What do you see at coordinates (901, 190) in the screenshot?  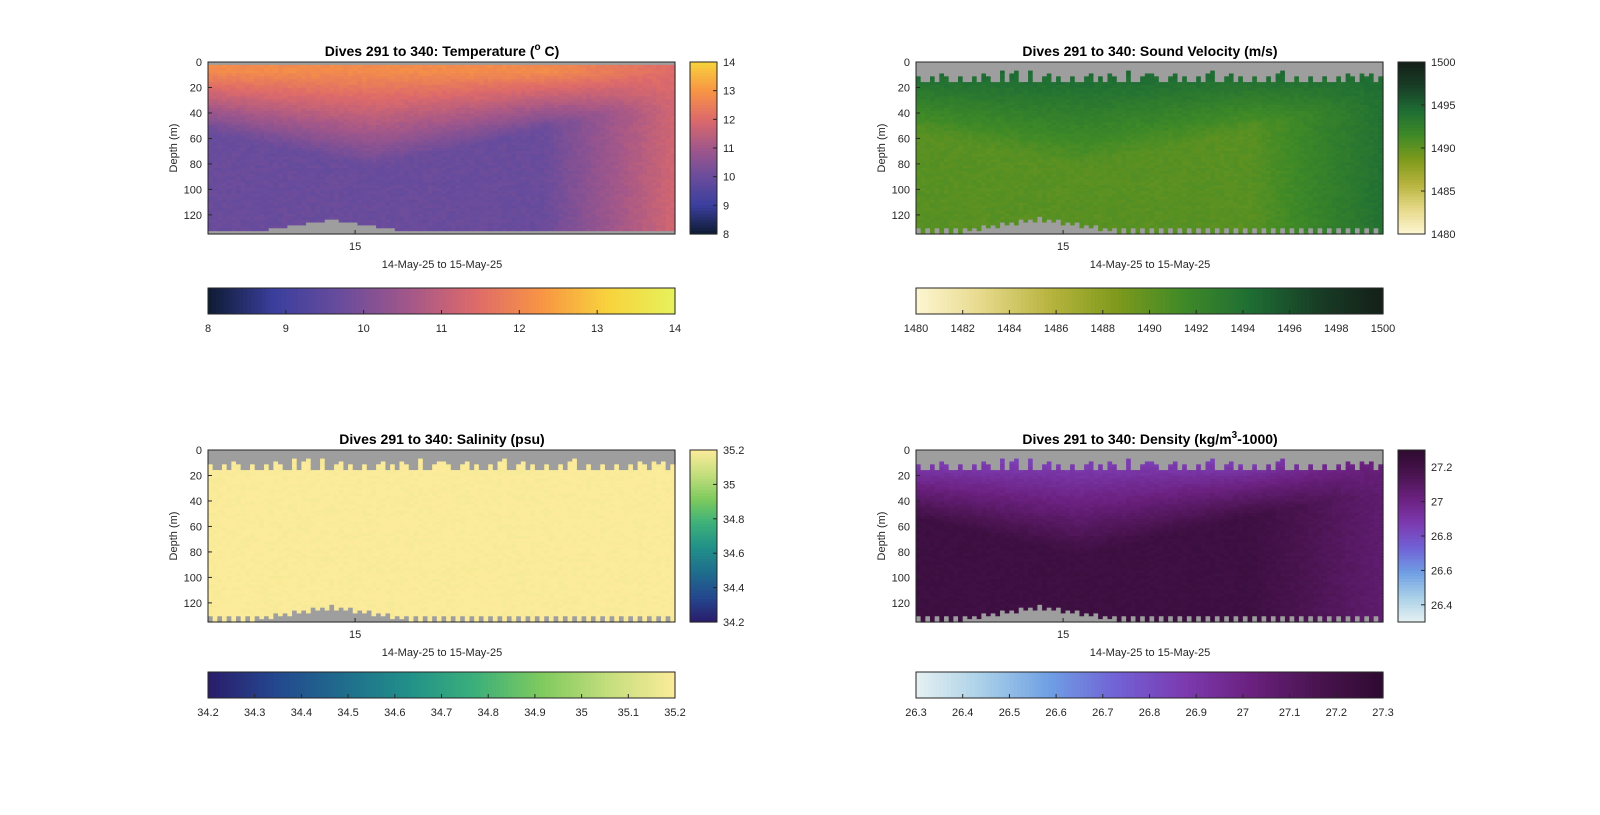 I see `y-tick-label: 100` at bounding box center [901, 190].